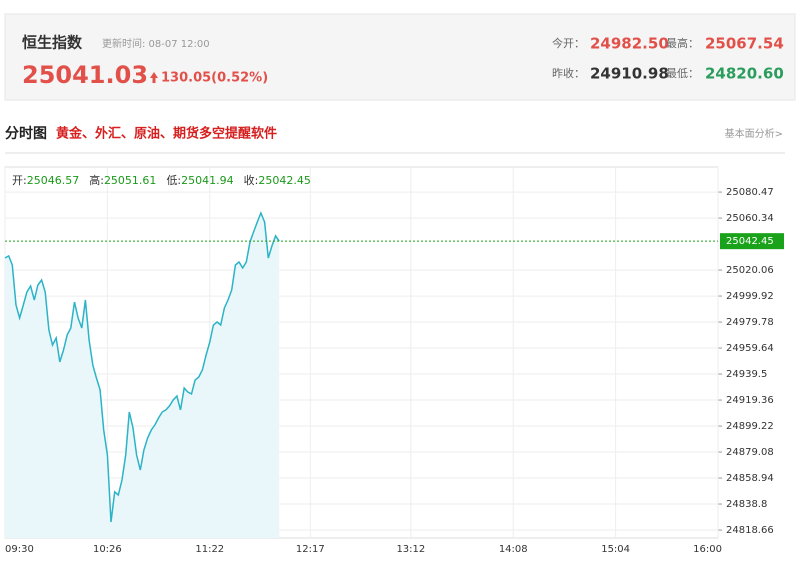 Image resolution: width=800 pixels, height=583 pixels. What do you see at coordinates (750, 270) in the screenshot?
I see `y-tick-label: 25020.06` at bounding box center [750, 270].